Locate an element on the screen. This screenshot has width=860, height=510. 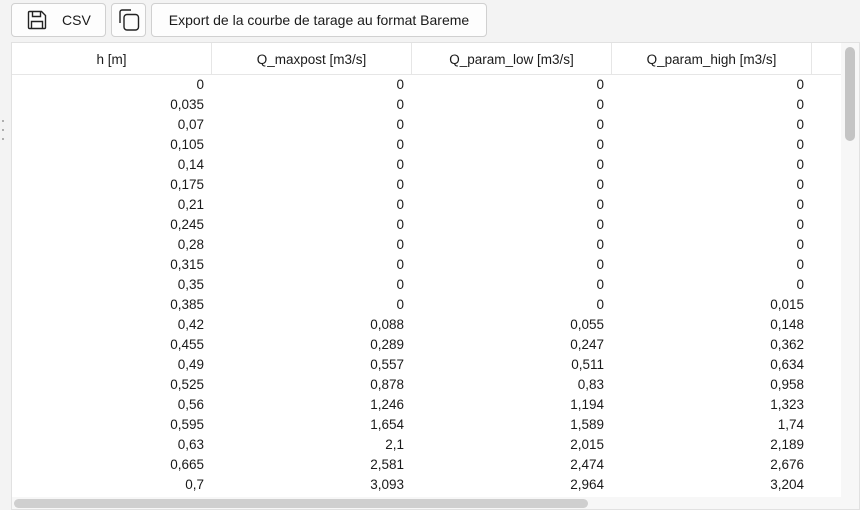
table-row: 0,455 0,289 0,247 0,362 is located at coordinates (427, 345).